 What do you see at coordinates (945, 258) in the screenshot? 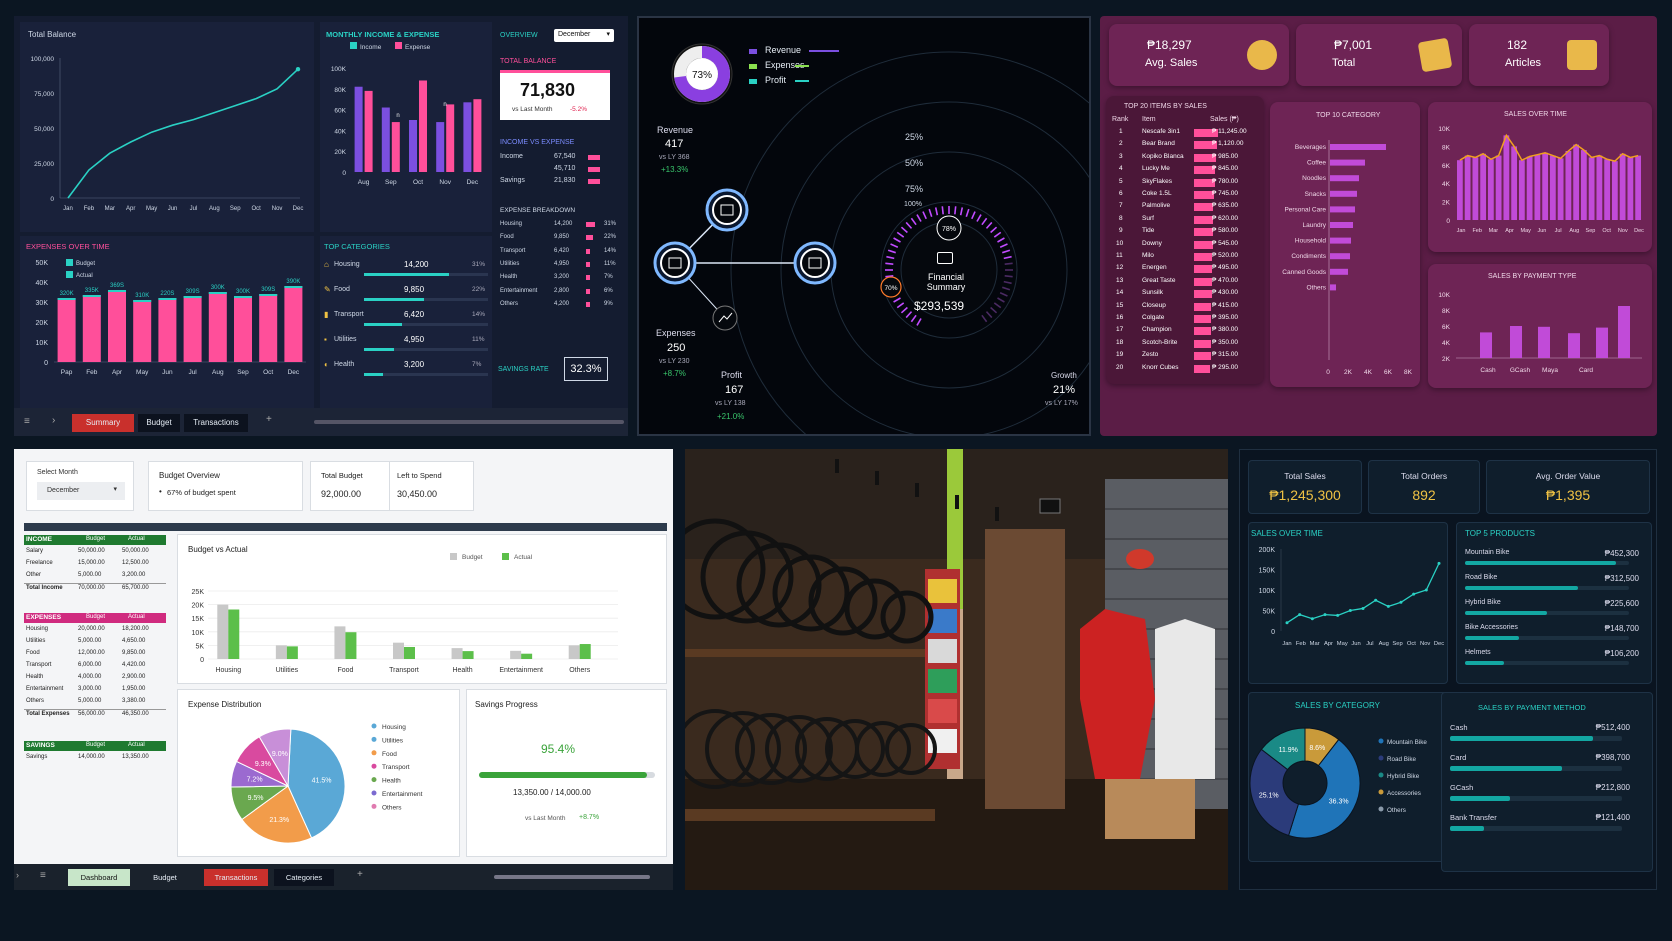
I see `wallet-icon` at bounding box center [945, 258].